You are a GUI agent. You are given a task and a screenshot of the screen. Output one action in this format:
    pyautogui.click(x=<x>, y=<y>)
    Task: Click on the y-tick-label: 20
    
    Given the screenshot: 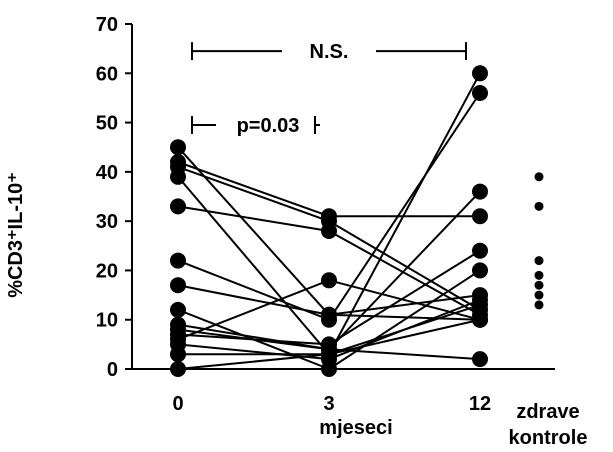 What is the action you would take?
    pyautogui.click(x=107, y=271)
    